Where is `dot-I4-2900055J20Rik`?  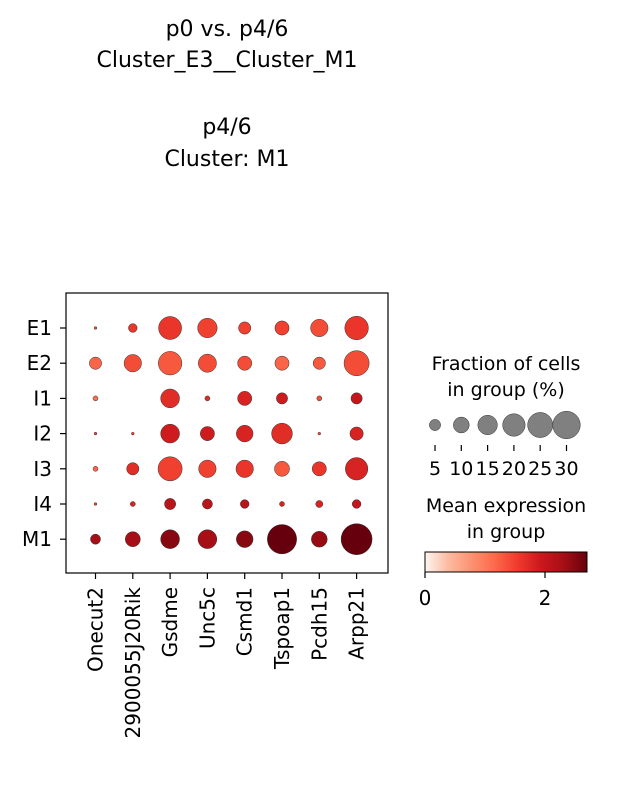 dot-I4-2900055J20Rik is located at coordinates (133, 504).